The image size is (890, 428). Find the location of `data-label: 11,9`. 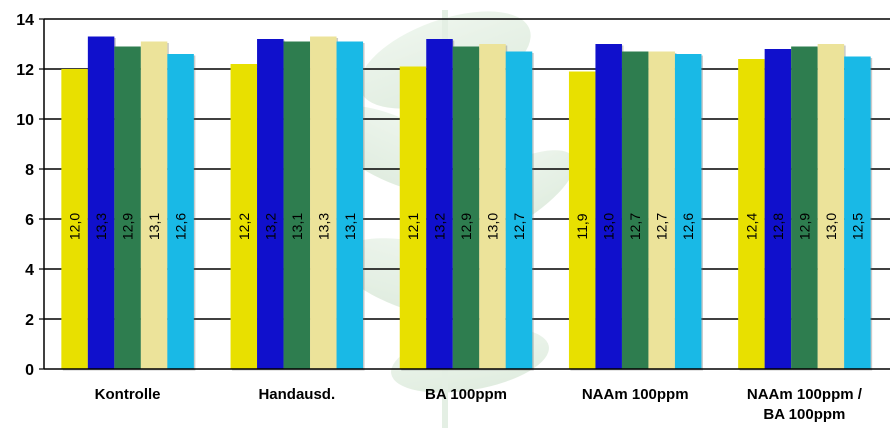

data-label: 11,9 is located at coordinates (582, 226).